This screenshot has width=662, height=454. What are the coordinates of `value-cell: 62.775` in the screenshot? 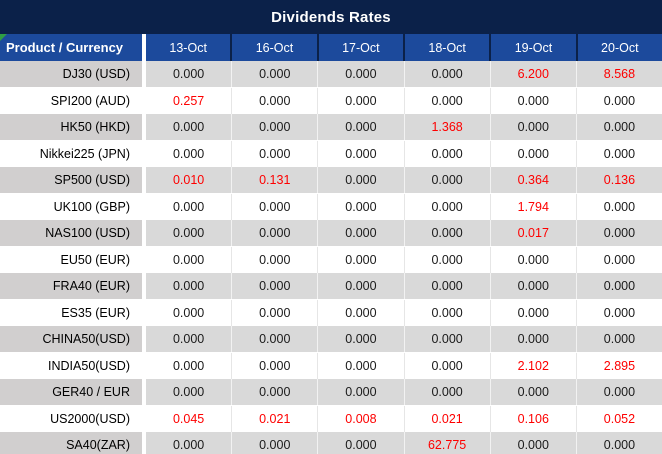 It's located at (446, 443).